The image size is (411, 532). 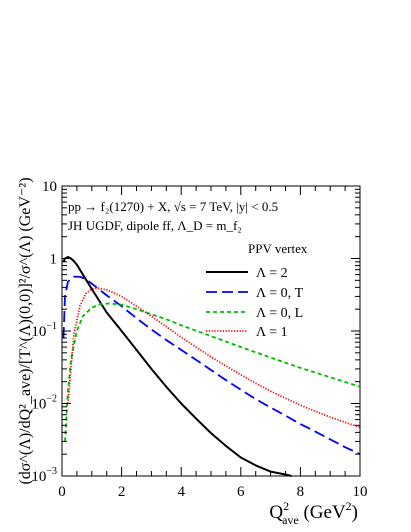 I want to click on annotation-line-2: JH UGDF, dipole ff, Λ_D = m_f₂, so click(x=155, y=225).